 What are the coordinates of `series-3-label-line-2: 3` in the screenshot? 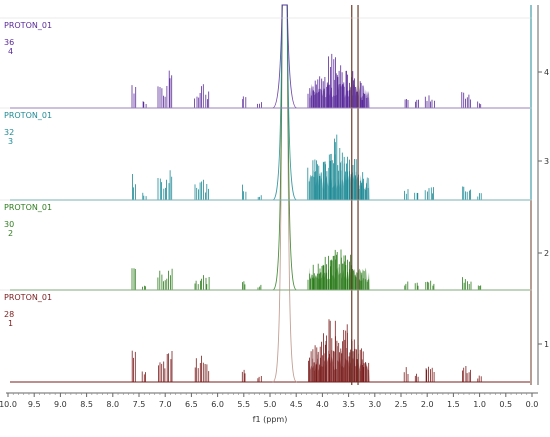 It's located at (10, 141).